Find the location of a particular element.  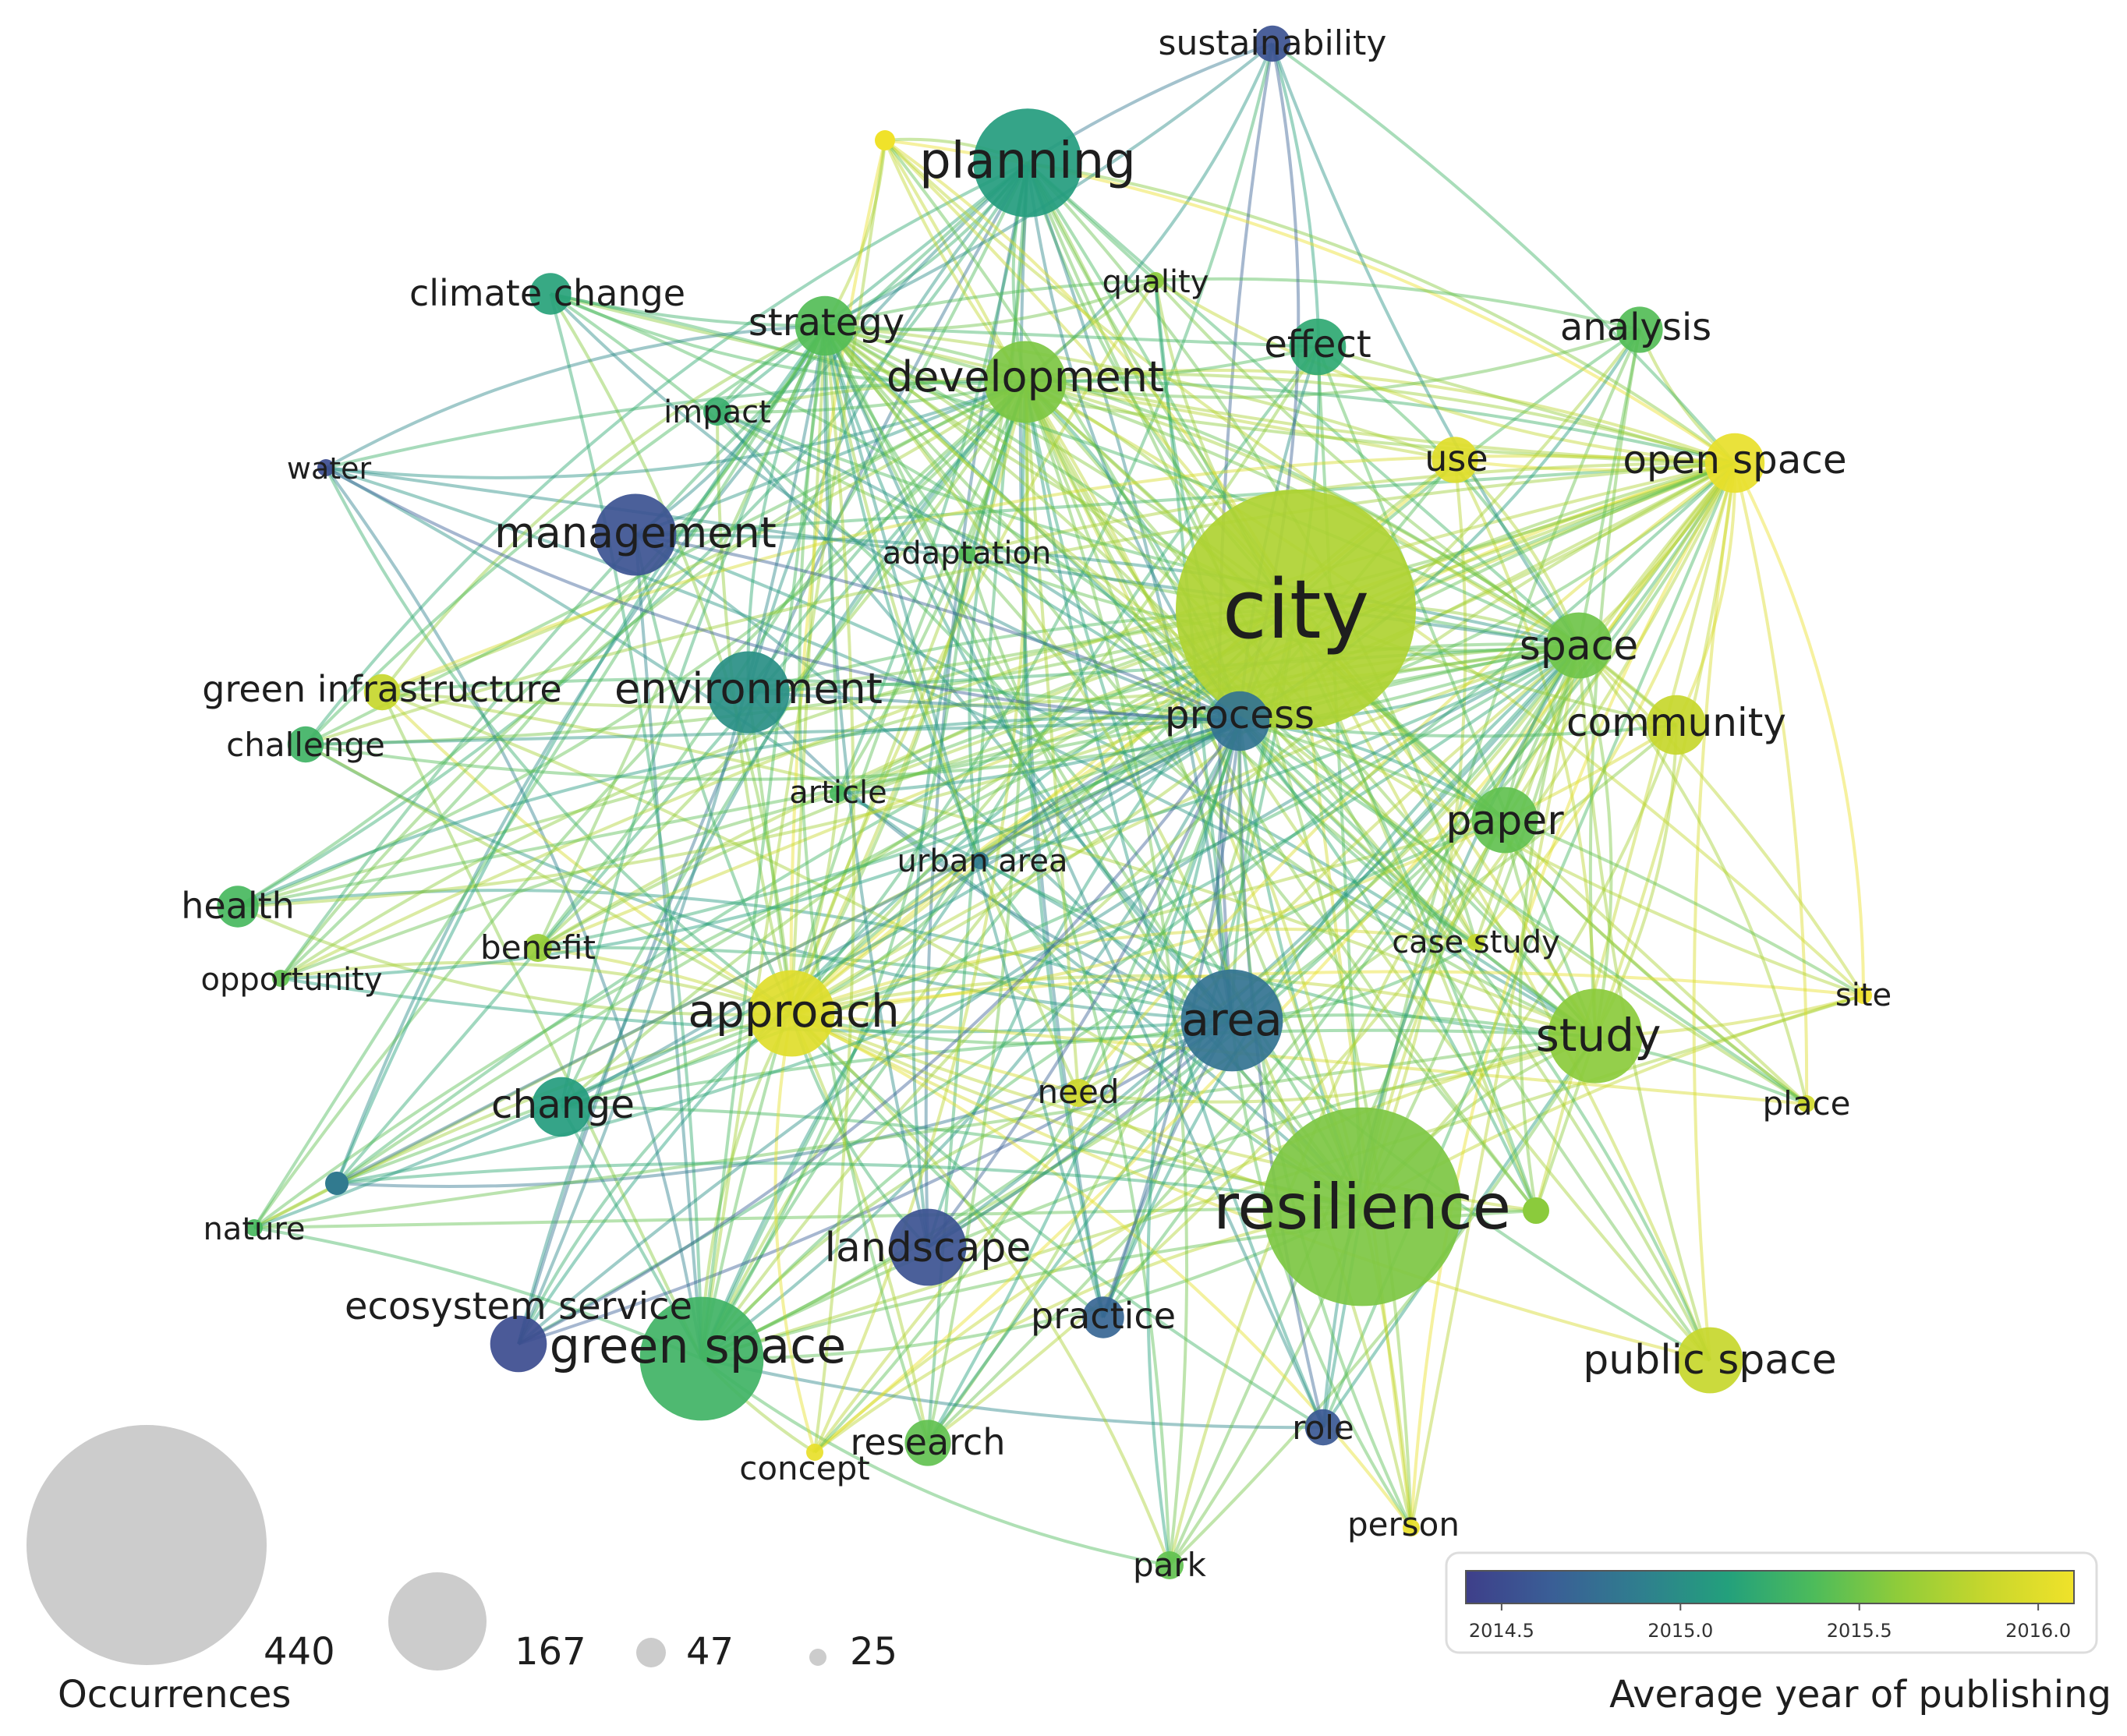

node-management is located at coordinates (635, 534).